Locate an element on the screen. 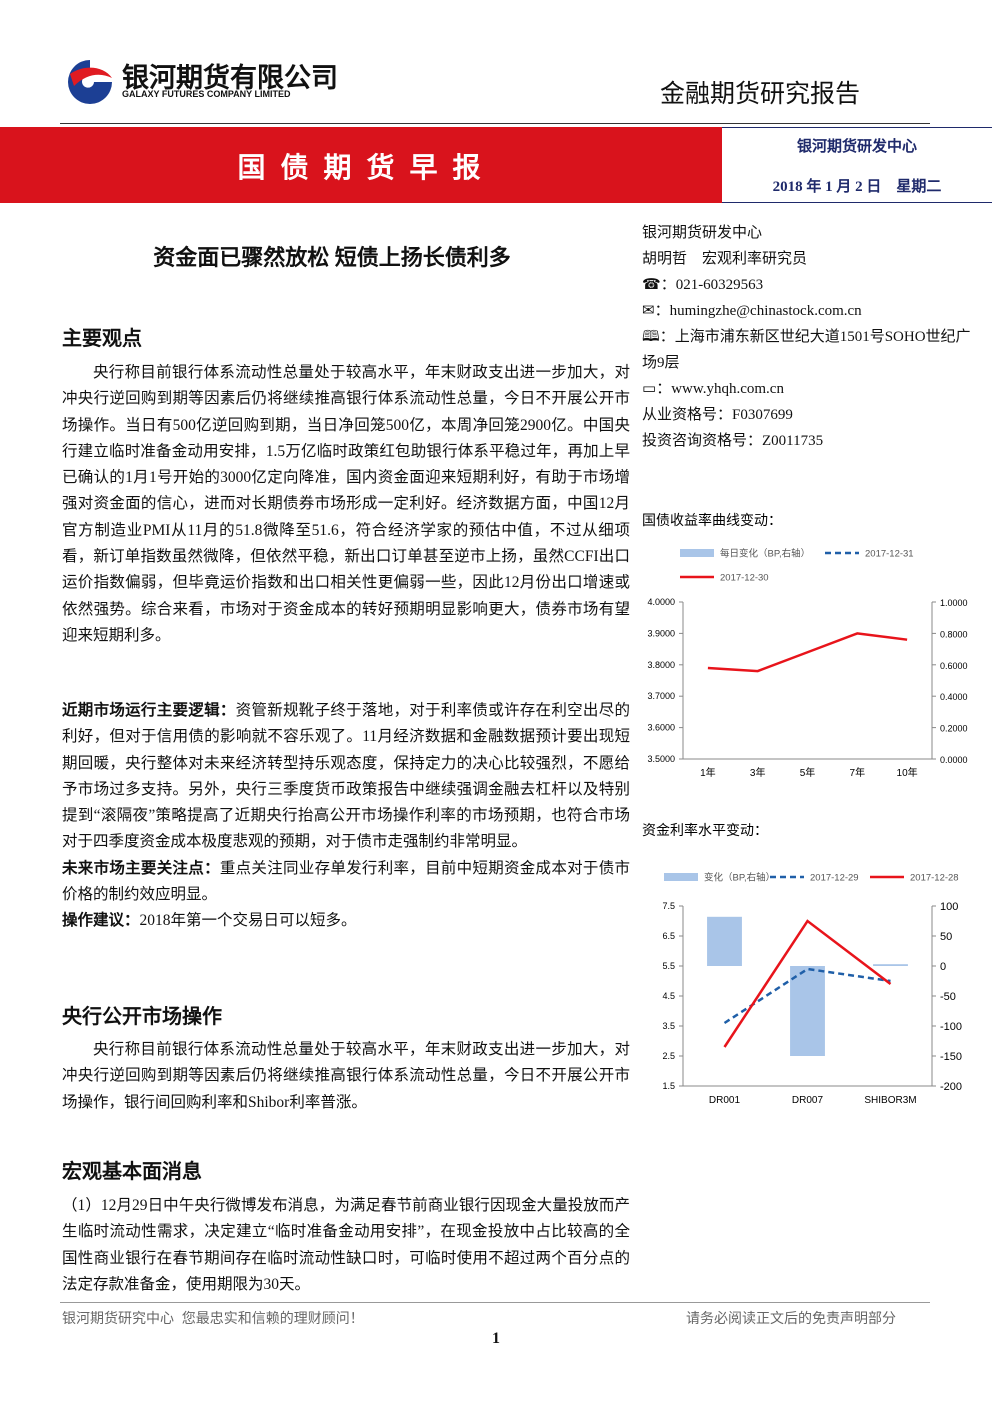  icon: ▭ is located at coordinates (649, 389).